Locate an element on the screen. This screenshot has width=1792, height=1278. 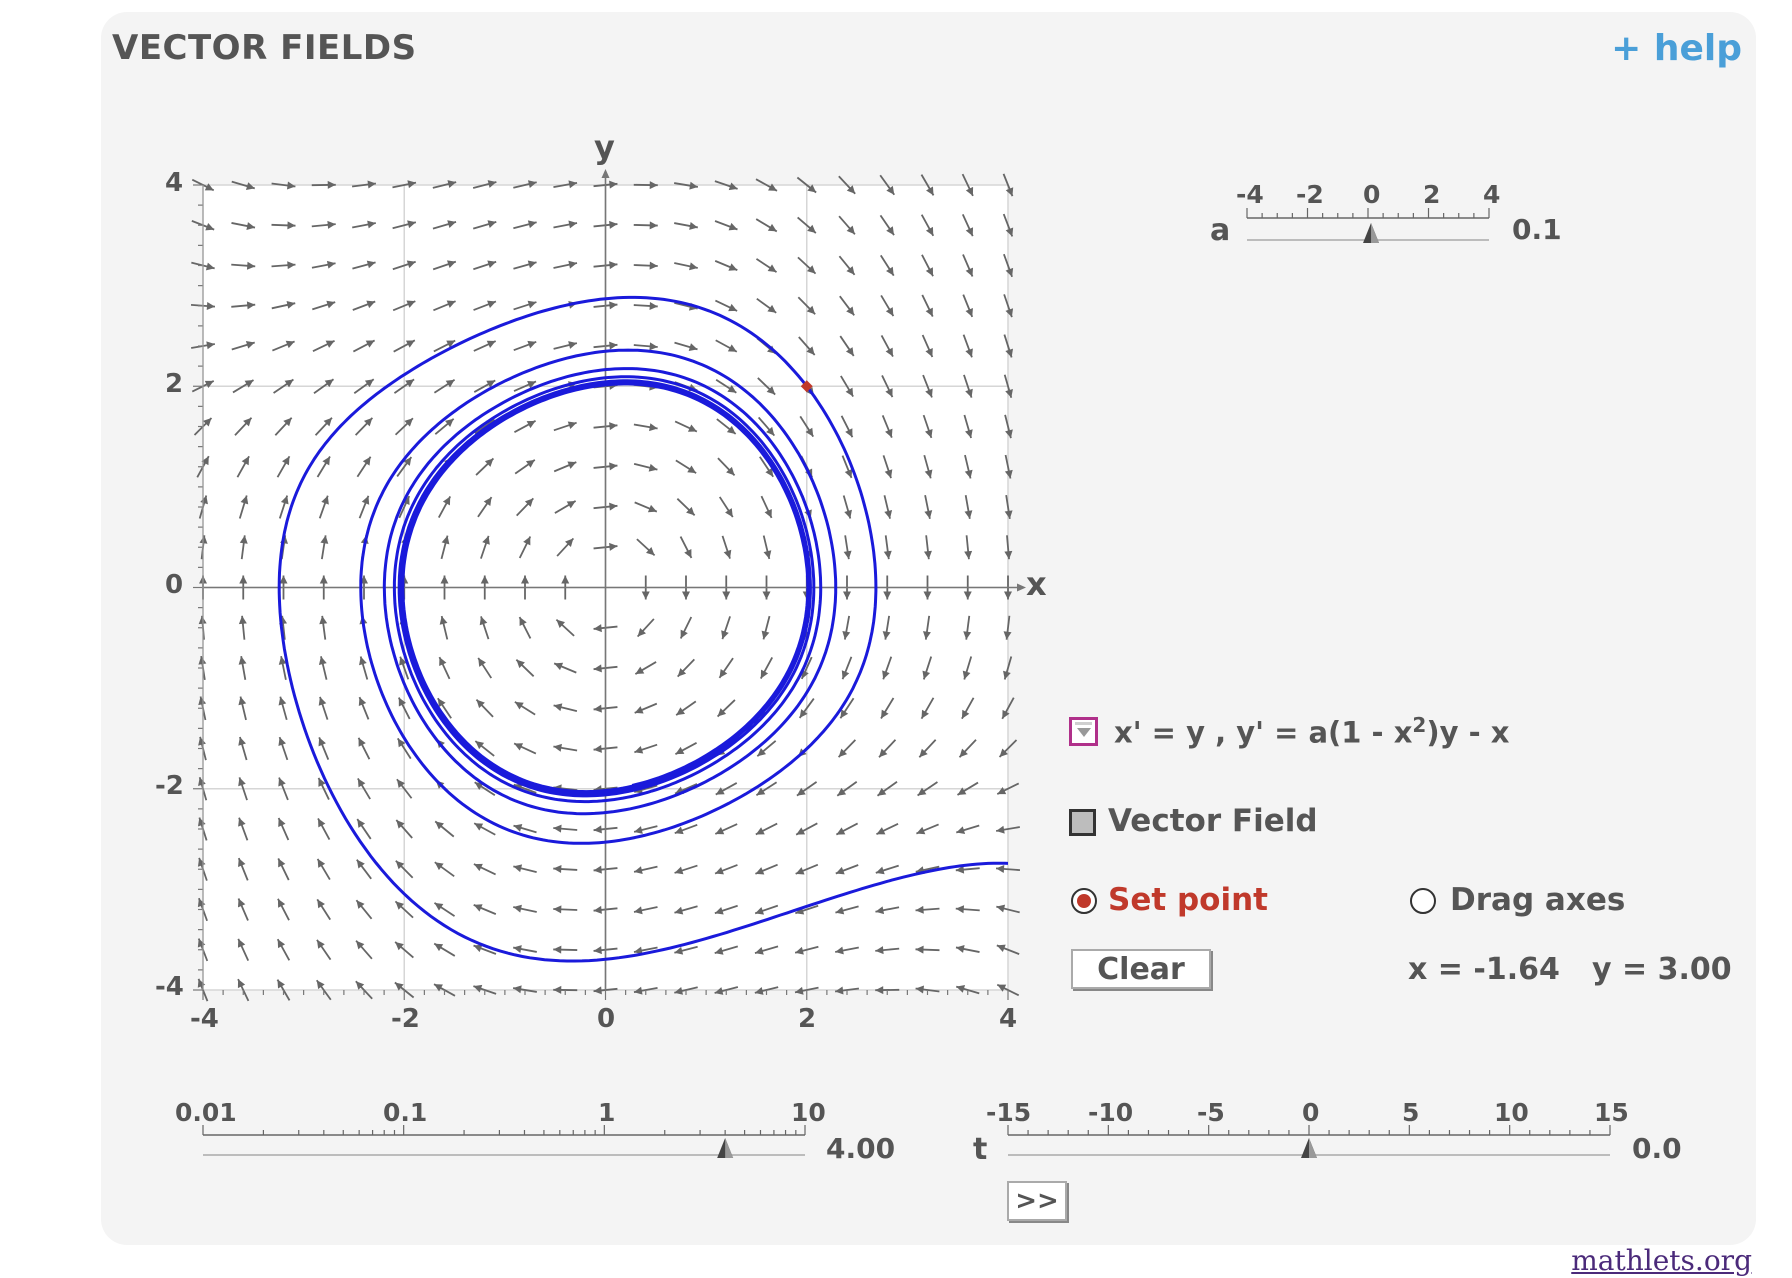
equation-dropdown is located at coordinates (1083, 731).